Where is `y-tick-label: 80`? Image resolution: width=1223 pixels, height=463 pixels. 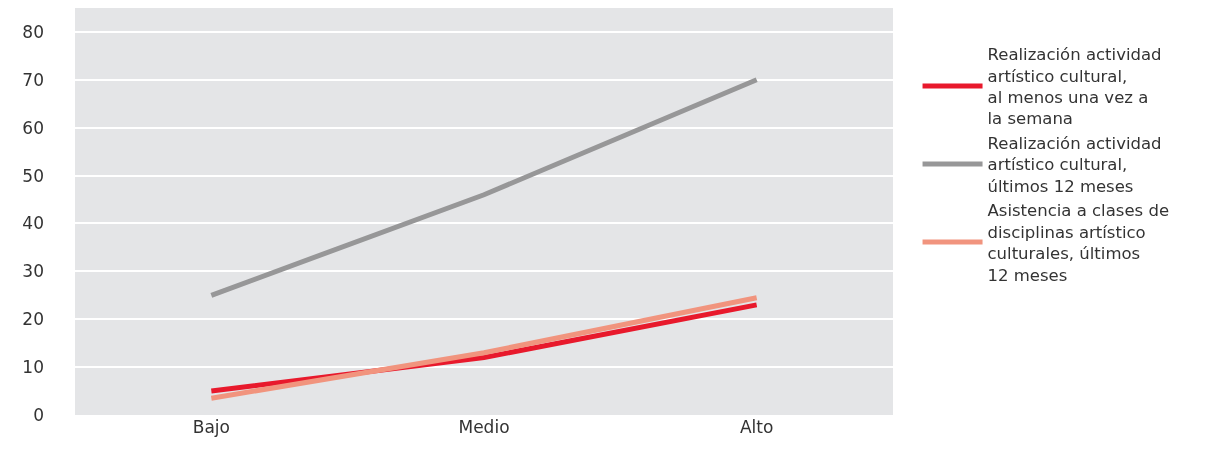
y-tick-label: 80 is located at coordinates (33, 31).